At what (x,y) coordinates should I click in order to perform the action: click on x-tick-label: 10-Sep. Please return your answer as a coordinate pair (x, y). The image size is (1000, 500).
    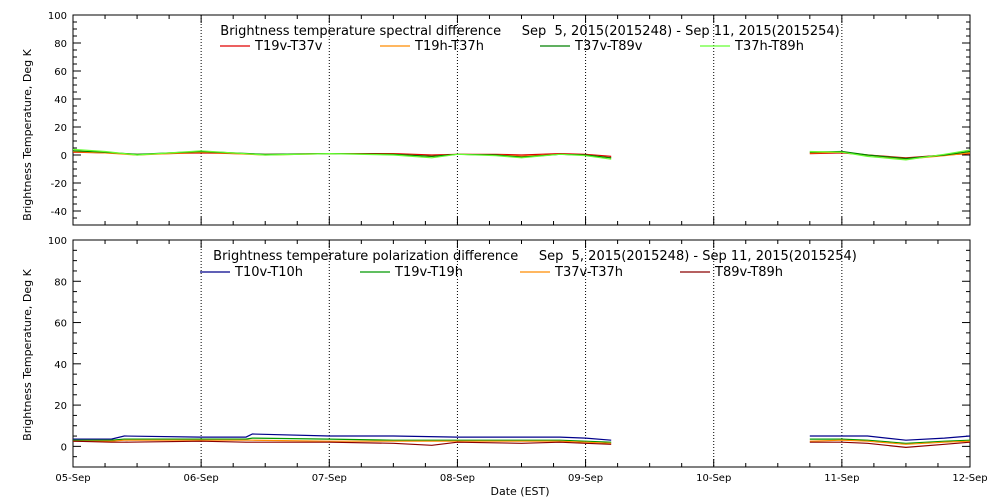
    Looking at the image, I should click on (713, 478).